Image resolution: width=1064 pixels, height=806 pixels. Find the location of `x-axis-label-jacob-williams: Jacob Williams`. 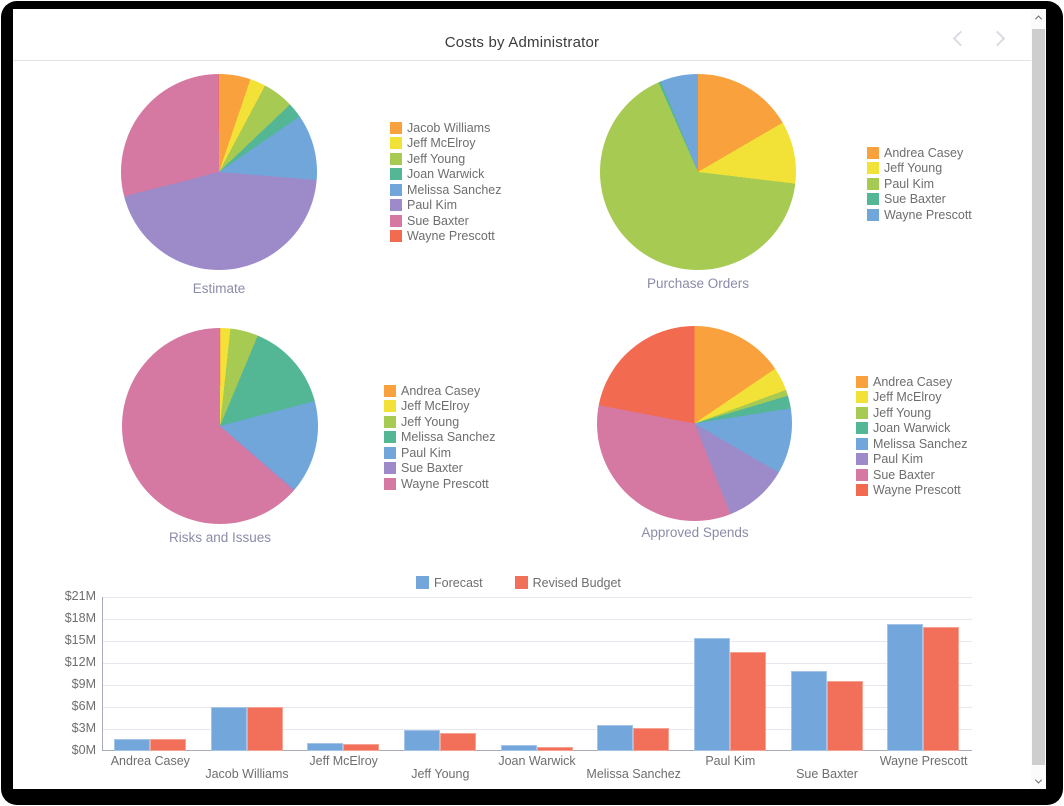

x-axis-label-jacob-williams: Jacob Williams is located at coordinates (247, 774).